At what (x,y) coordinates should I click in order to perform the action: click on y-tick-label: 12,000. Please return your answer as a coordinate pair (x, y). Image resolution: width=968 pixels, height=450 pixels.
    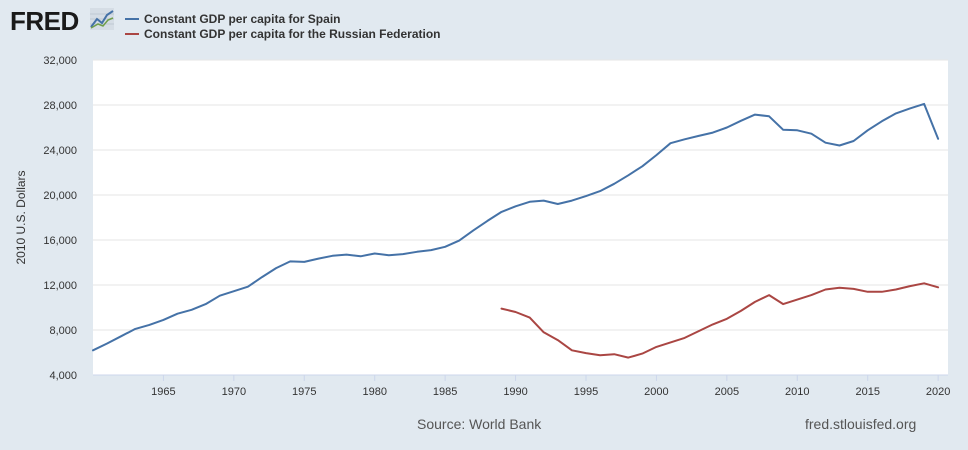
    Looking at the image, I should click on (60, 286).